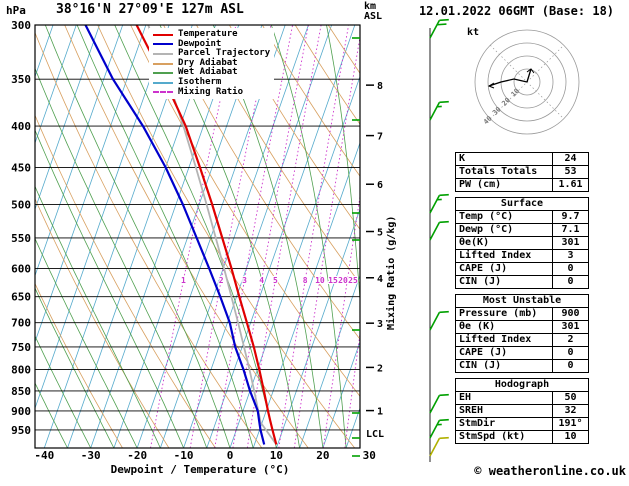  Describe the element at coordinates (208, 34) in the screenshot. I see `legend-item-label: Temperature` at that location.